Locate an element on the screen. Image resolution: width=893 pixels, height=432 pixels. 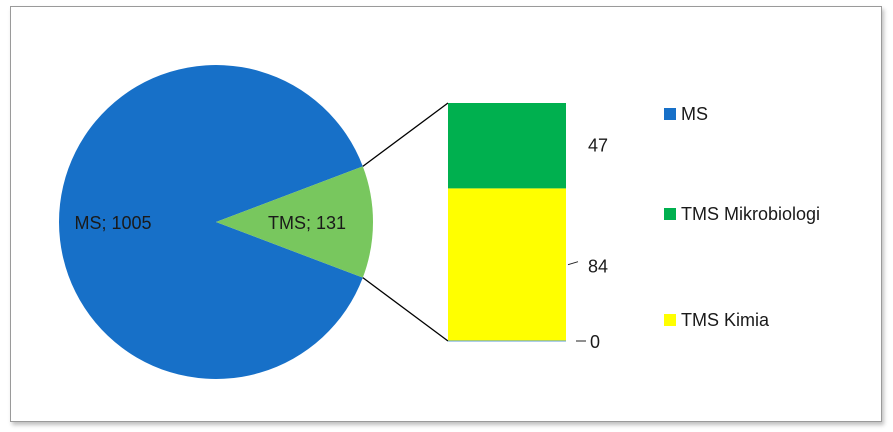
connector-layer is located at coordinates (405, 222).